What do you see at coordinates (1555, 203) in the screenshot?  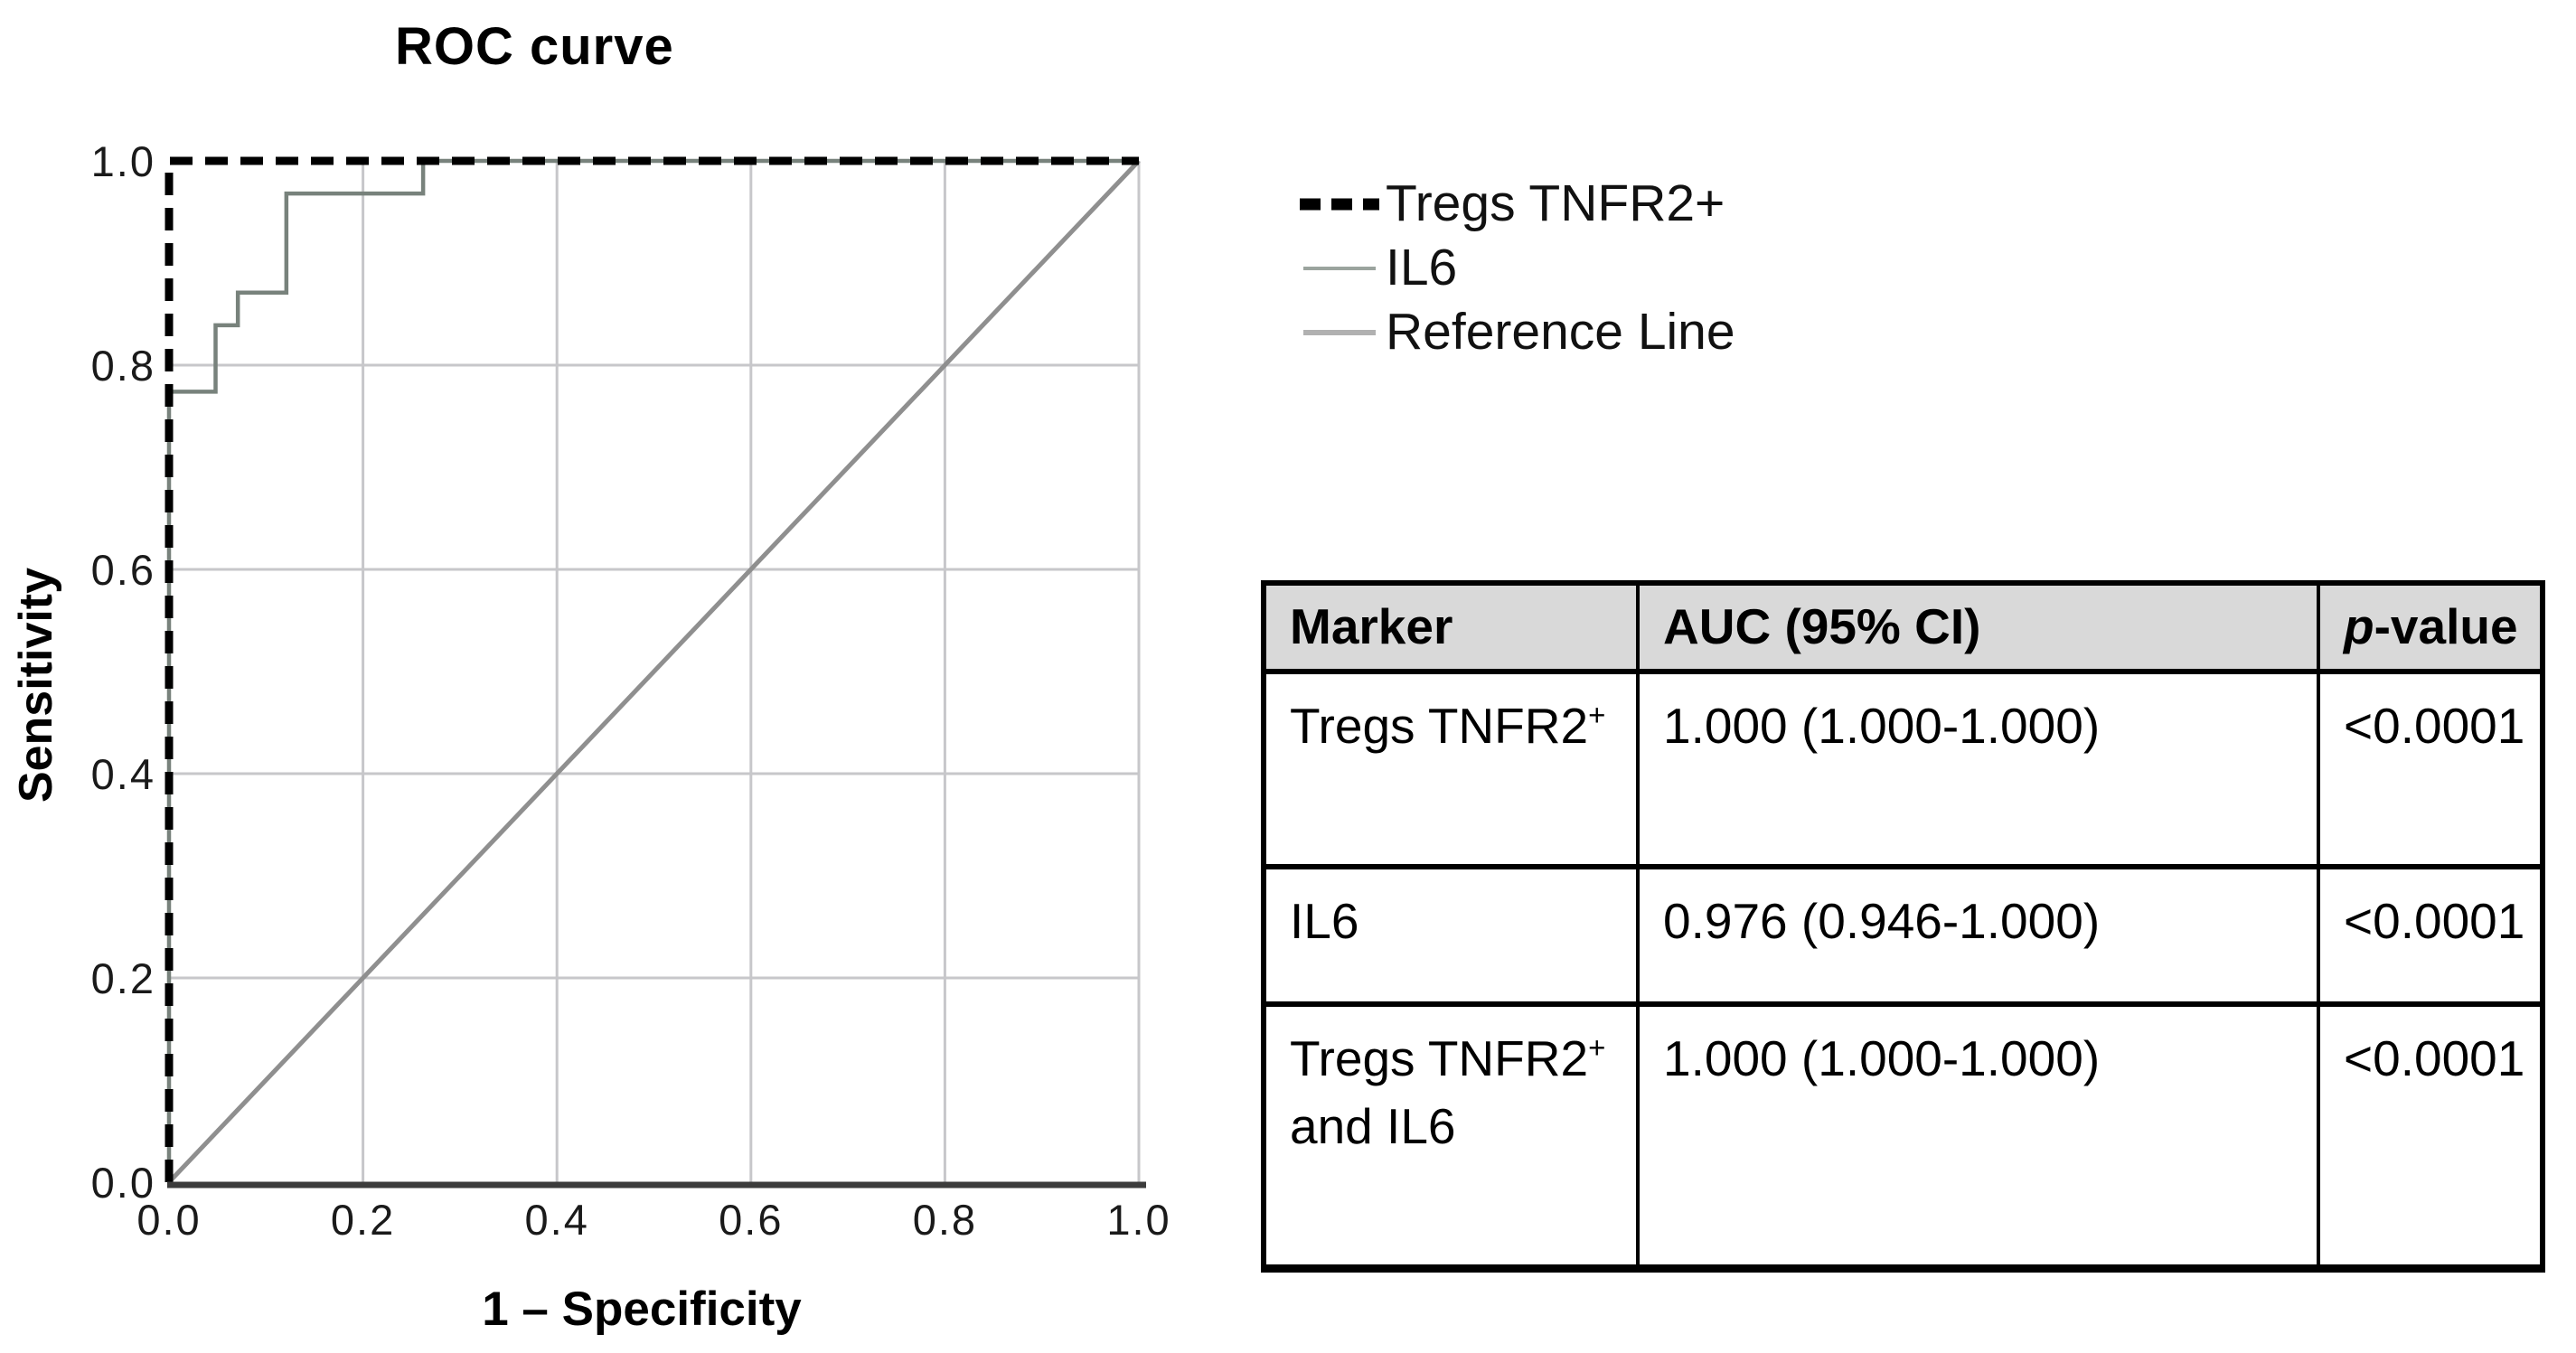 I see `legend-label: Tregs TNFR2+` at bounding box center [1555, 203].